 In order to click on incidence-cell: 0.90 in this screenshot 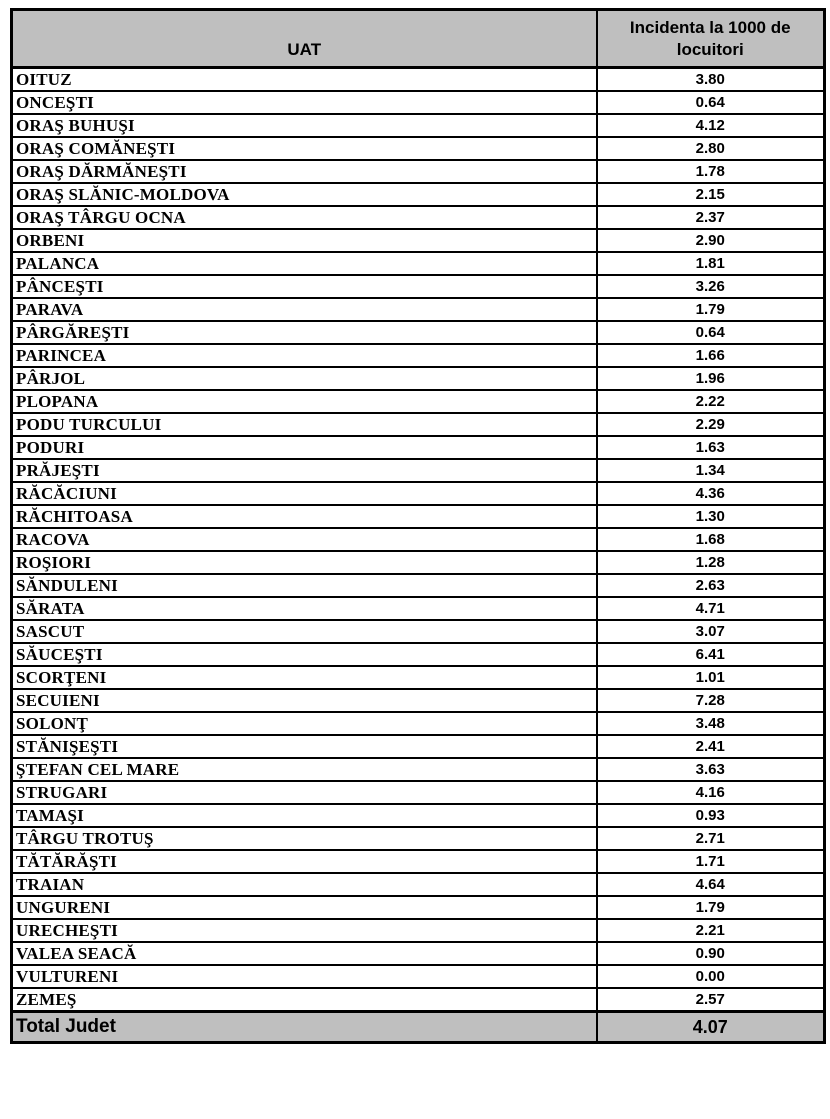, I will do `click(710, 953)`.